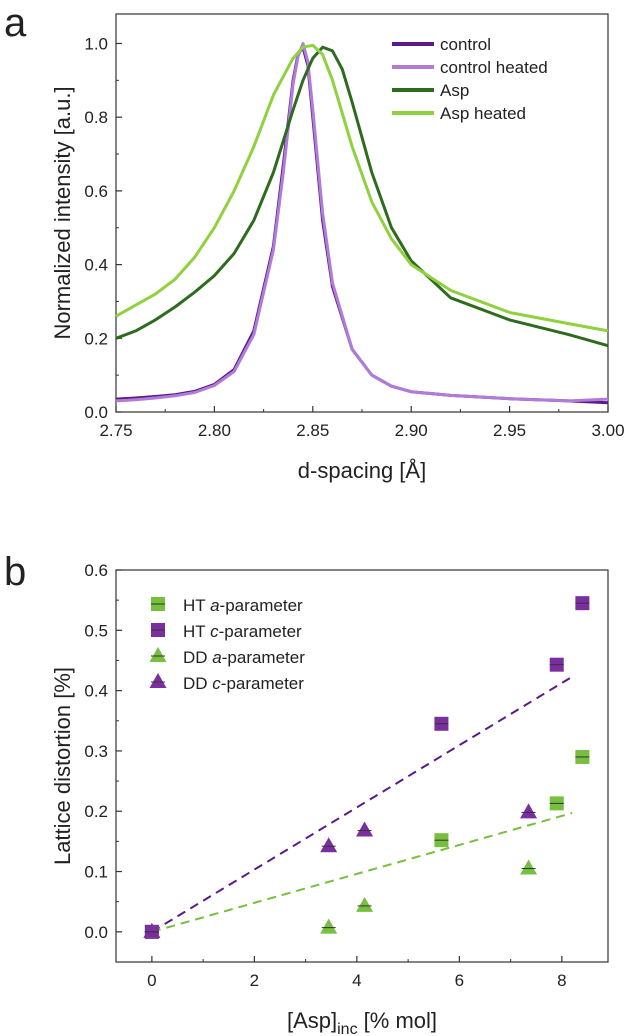  Describe the element at coordinates (151, 980) in the screenshot. I see `x-tick-label-b: 0` at that location.